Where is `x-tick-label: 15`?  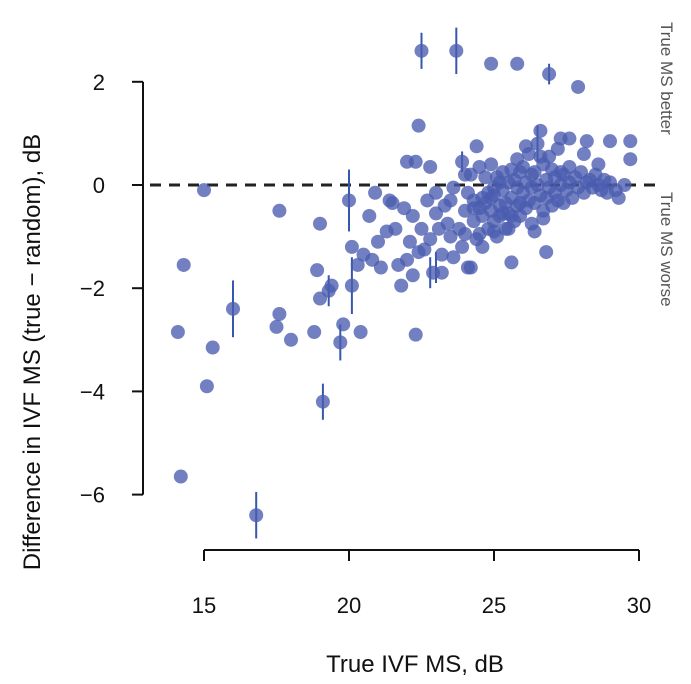 x-tick-label: 15 is located at coordinates (204, 605).